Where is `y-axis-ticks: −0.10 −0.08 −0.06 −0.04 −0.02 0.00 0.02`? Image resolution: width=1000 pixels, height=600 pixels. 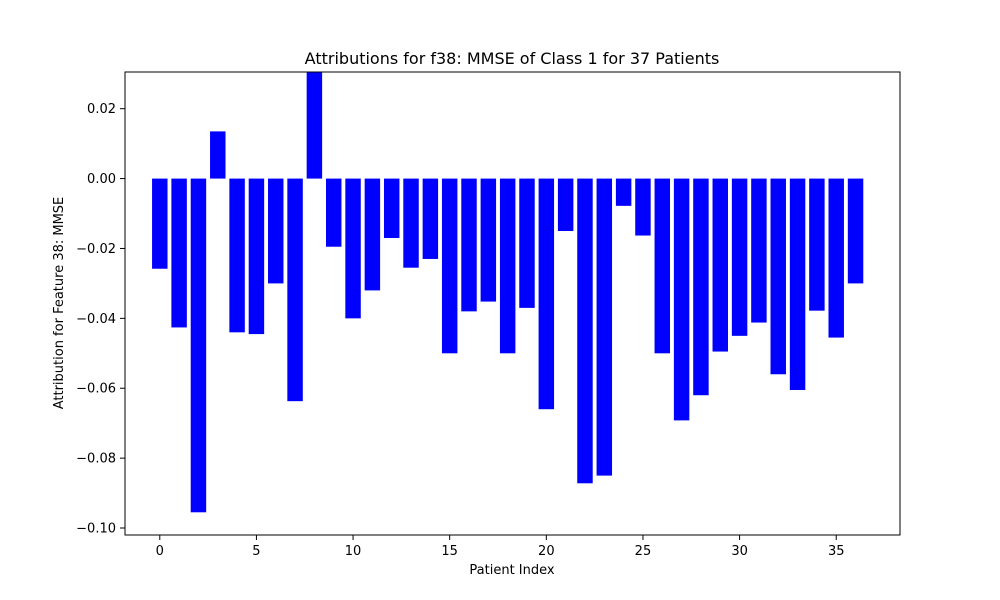 y-axis-ticks: −0.10 −0.08 −0.06 −0.04 −0.02 0.00 0.02 is located at coordinates (100, 319).